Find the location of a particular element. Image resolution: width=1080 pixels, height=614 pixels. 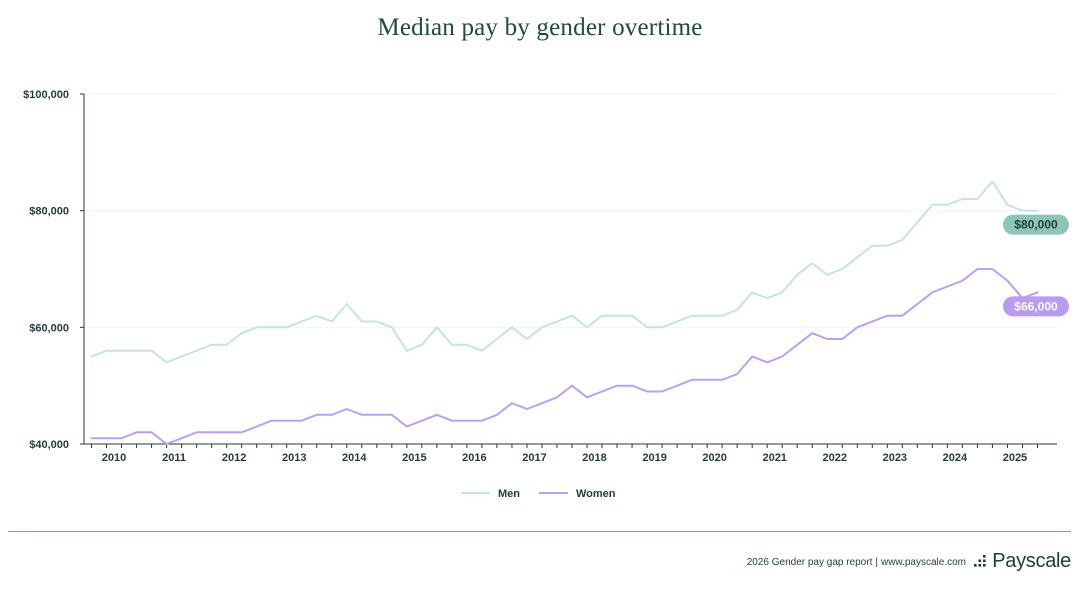

x-tick-label: 2023 is located at coordinates (895, 458).